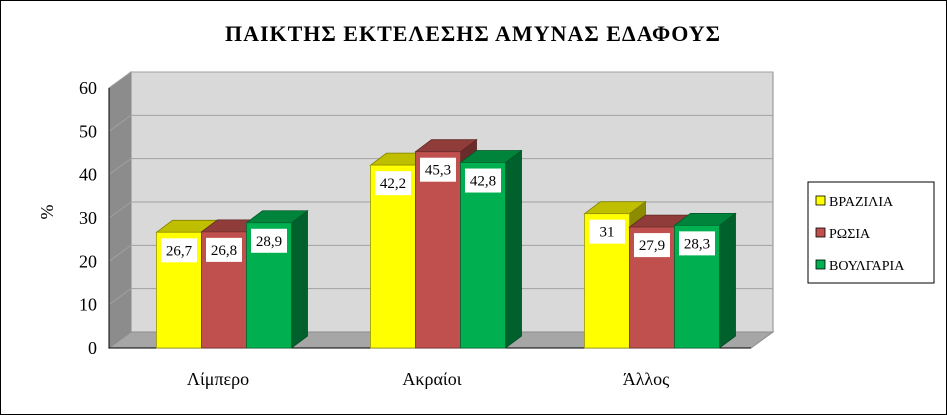  I want to click on y-tick-label: 0, so click(92, 348).